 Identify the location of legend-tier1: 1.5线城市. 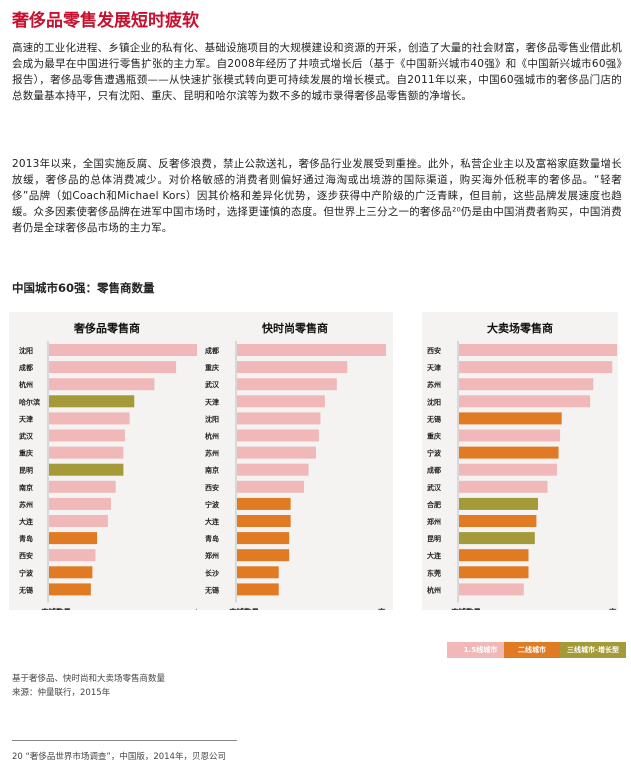
(480, 650).